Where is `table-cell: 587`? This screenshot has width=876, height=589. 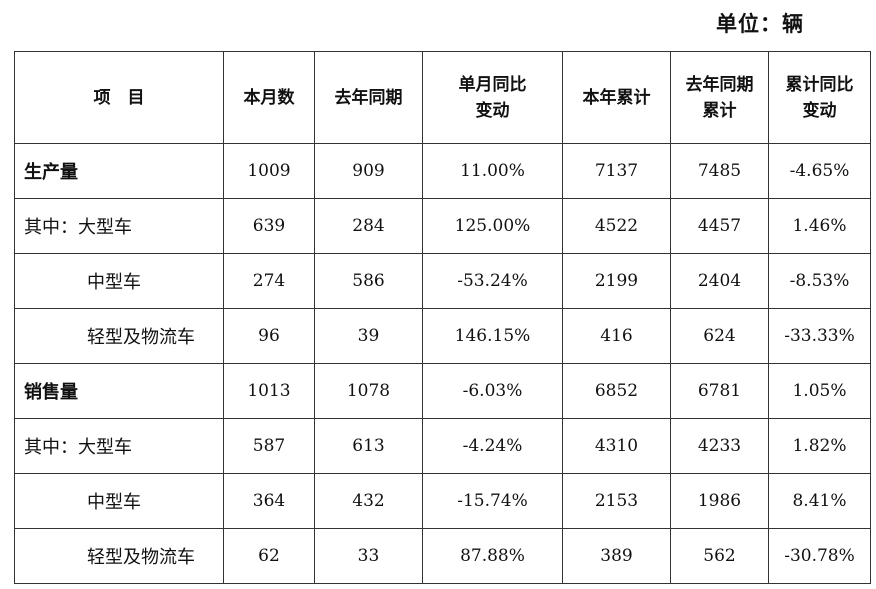 table-cell: 587 is located at coordinates (269, 446).